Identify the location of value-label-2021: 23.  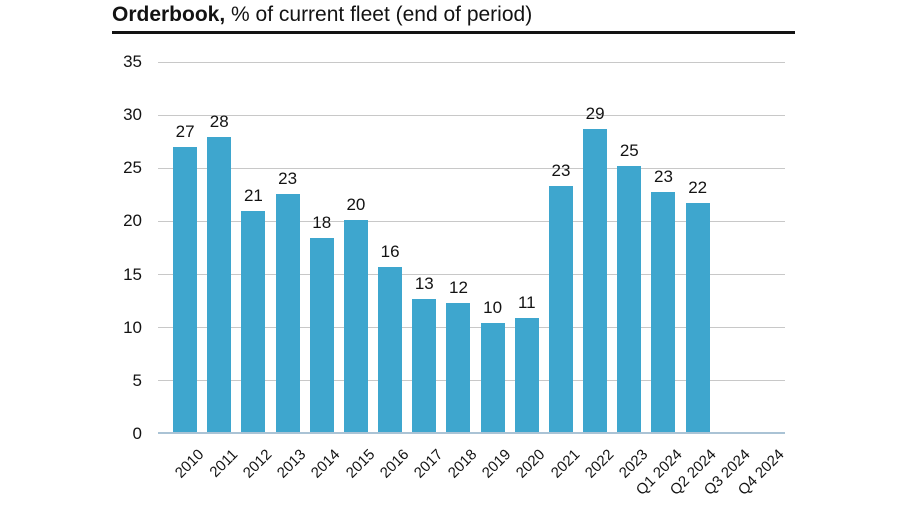
(561, 171).